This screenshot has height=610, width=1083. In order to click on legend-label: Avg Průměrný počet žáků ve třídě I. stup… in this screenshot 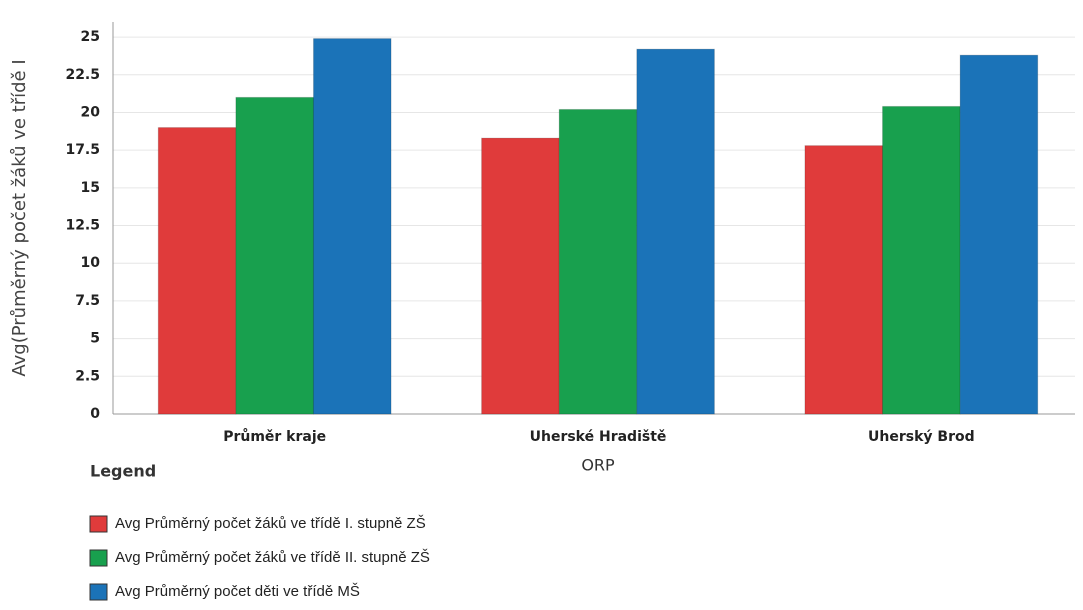, I will do `click(270, 523)`.